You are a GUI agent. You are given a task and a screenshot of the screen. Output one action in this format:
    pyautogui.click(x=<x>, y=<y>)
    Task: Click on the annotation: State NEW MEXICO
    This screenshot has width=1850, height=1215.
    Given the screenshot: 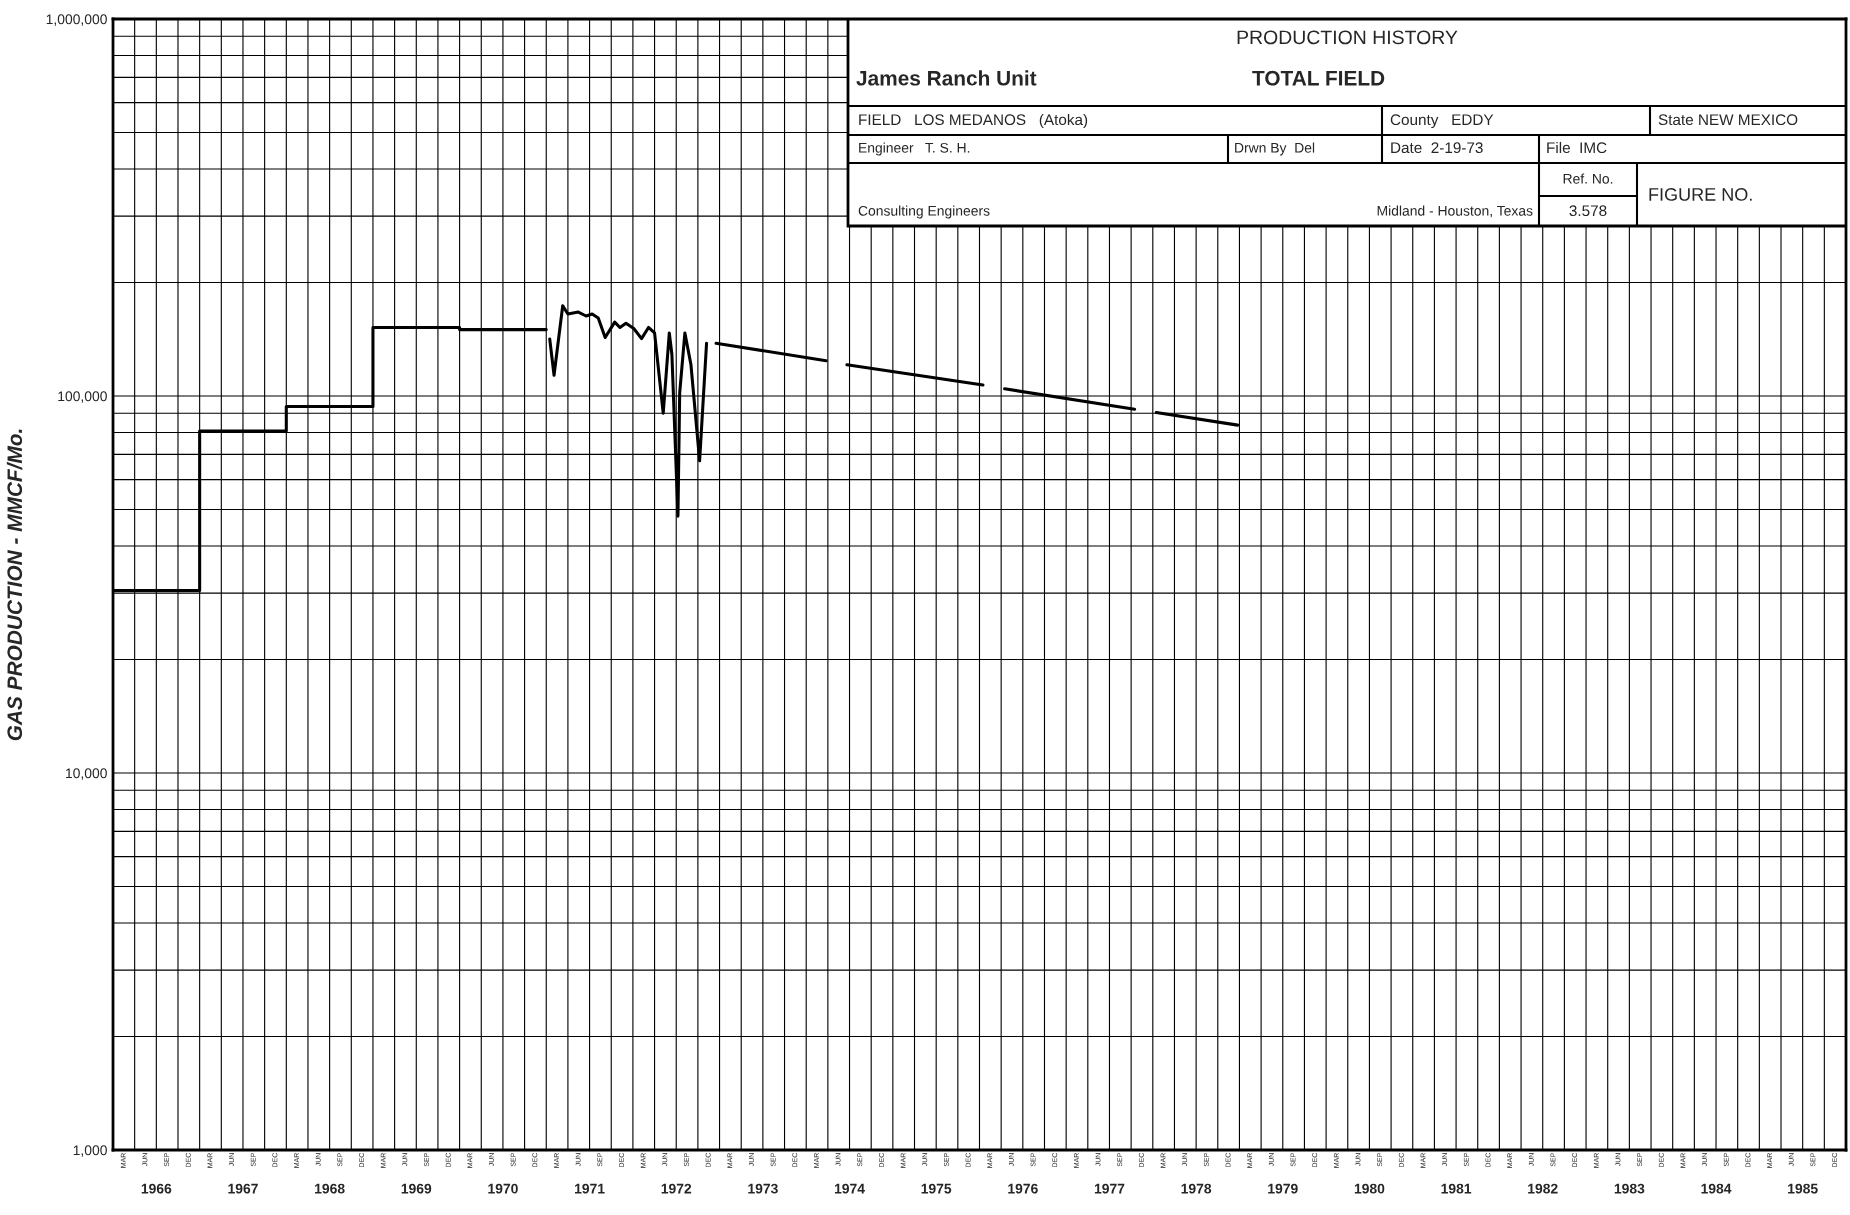 What is the action you would take?
    pyautogui.click(x=1728, y=120)
    